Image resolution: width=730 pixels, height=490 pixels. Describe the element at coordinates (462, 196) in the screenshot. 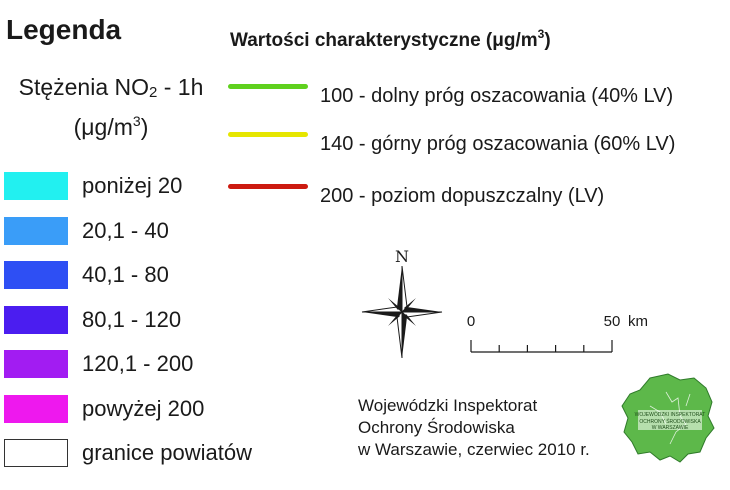

I see `threshold-label: 200 - poziom dopuszczalny (LV)` at that location.